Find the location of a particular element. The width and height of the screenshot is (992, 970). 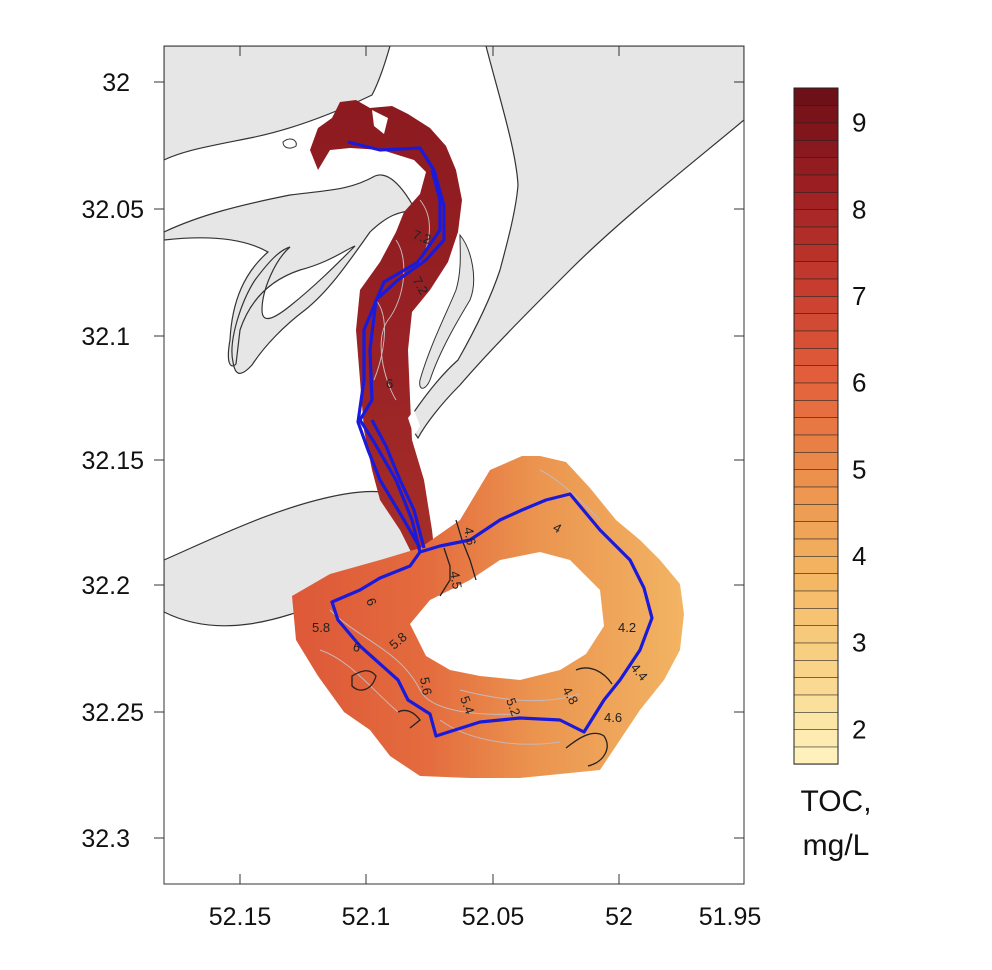

major-contours is located at coordinates (482, 643).